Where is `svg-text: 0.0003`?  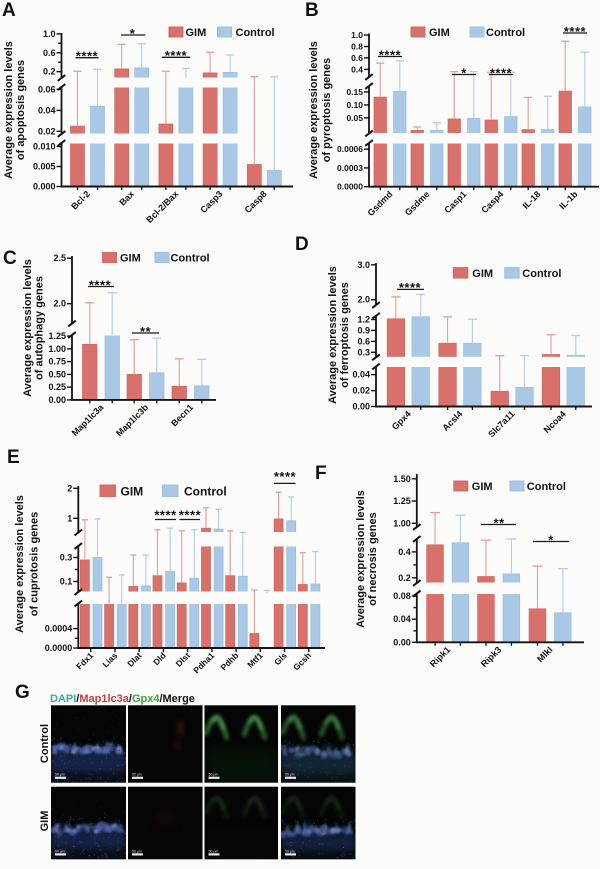
svg-text: 0.0003 is located at coordinates (350, 168).